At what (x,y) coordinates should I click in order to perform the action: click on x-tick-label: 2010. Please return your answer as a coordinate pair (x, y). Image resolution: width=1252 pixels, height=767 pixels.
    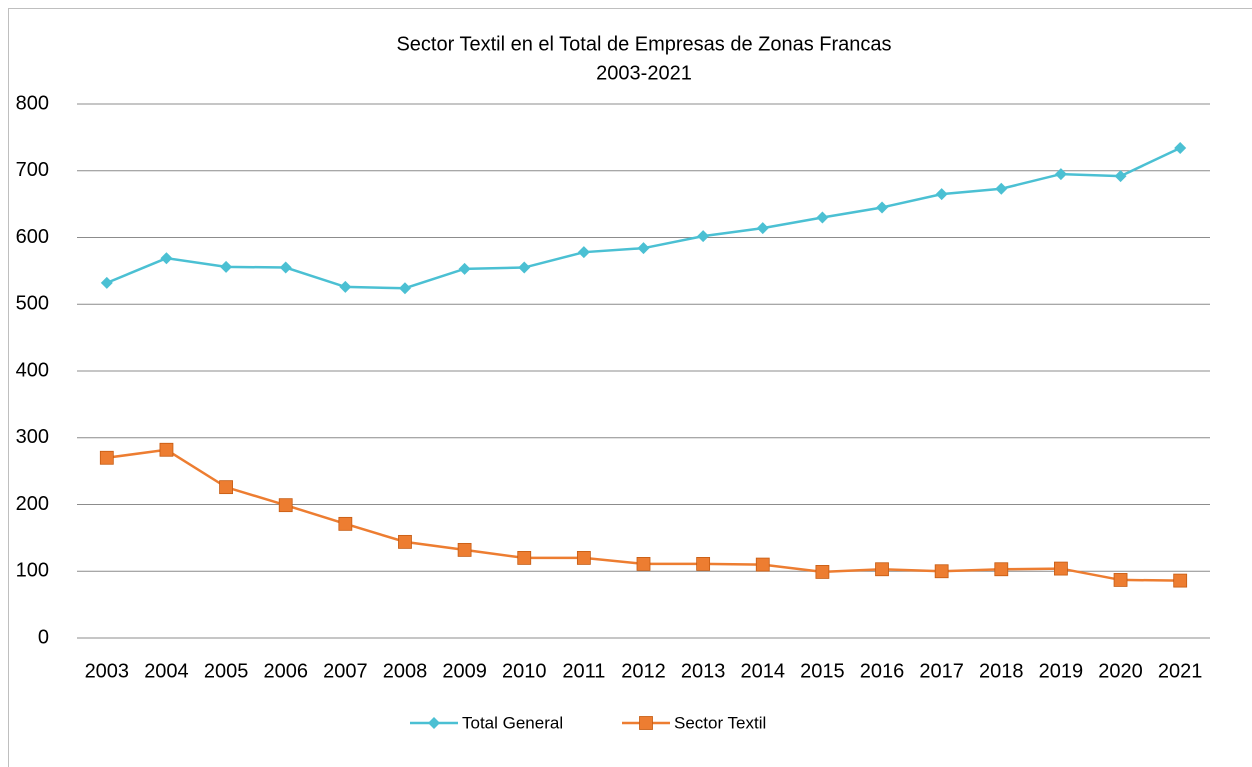
    Looking at the image, I should click on (524, 671).